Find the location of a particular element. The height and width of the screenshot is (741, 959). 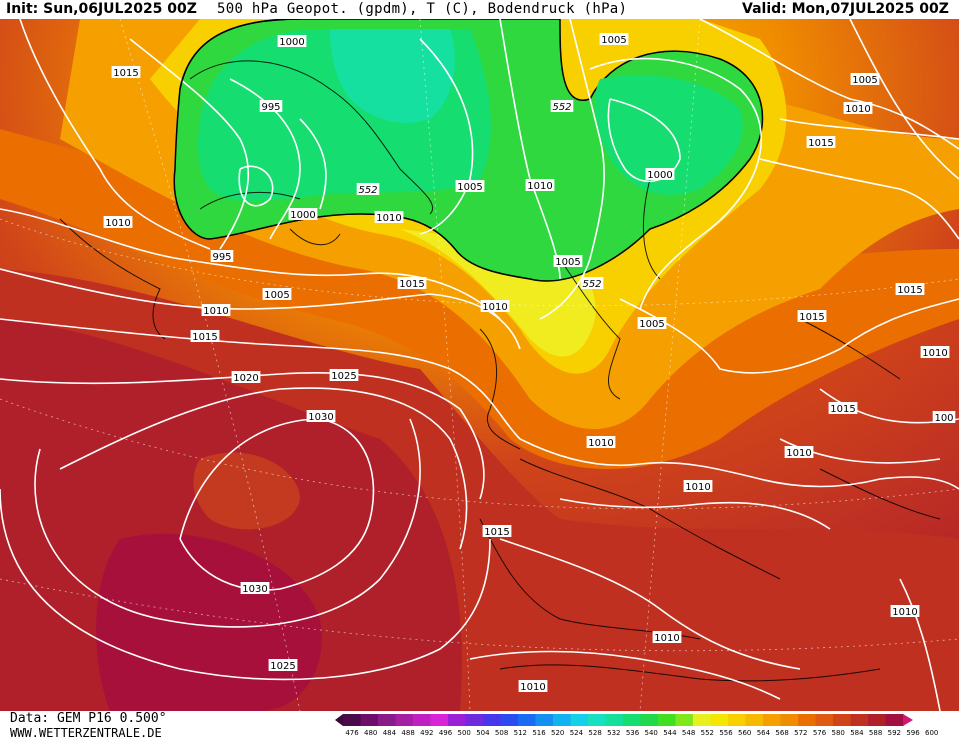

isobar-1015-russia2-label: 1015 is located at coordinates (811, 317).